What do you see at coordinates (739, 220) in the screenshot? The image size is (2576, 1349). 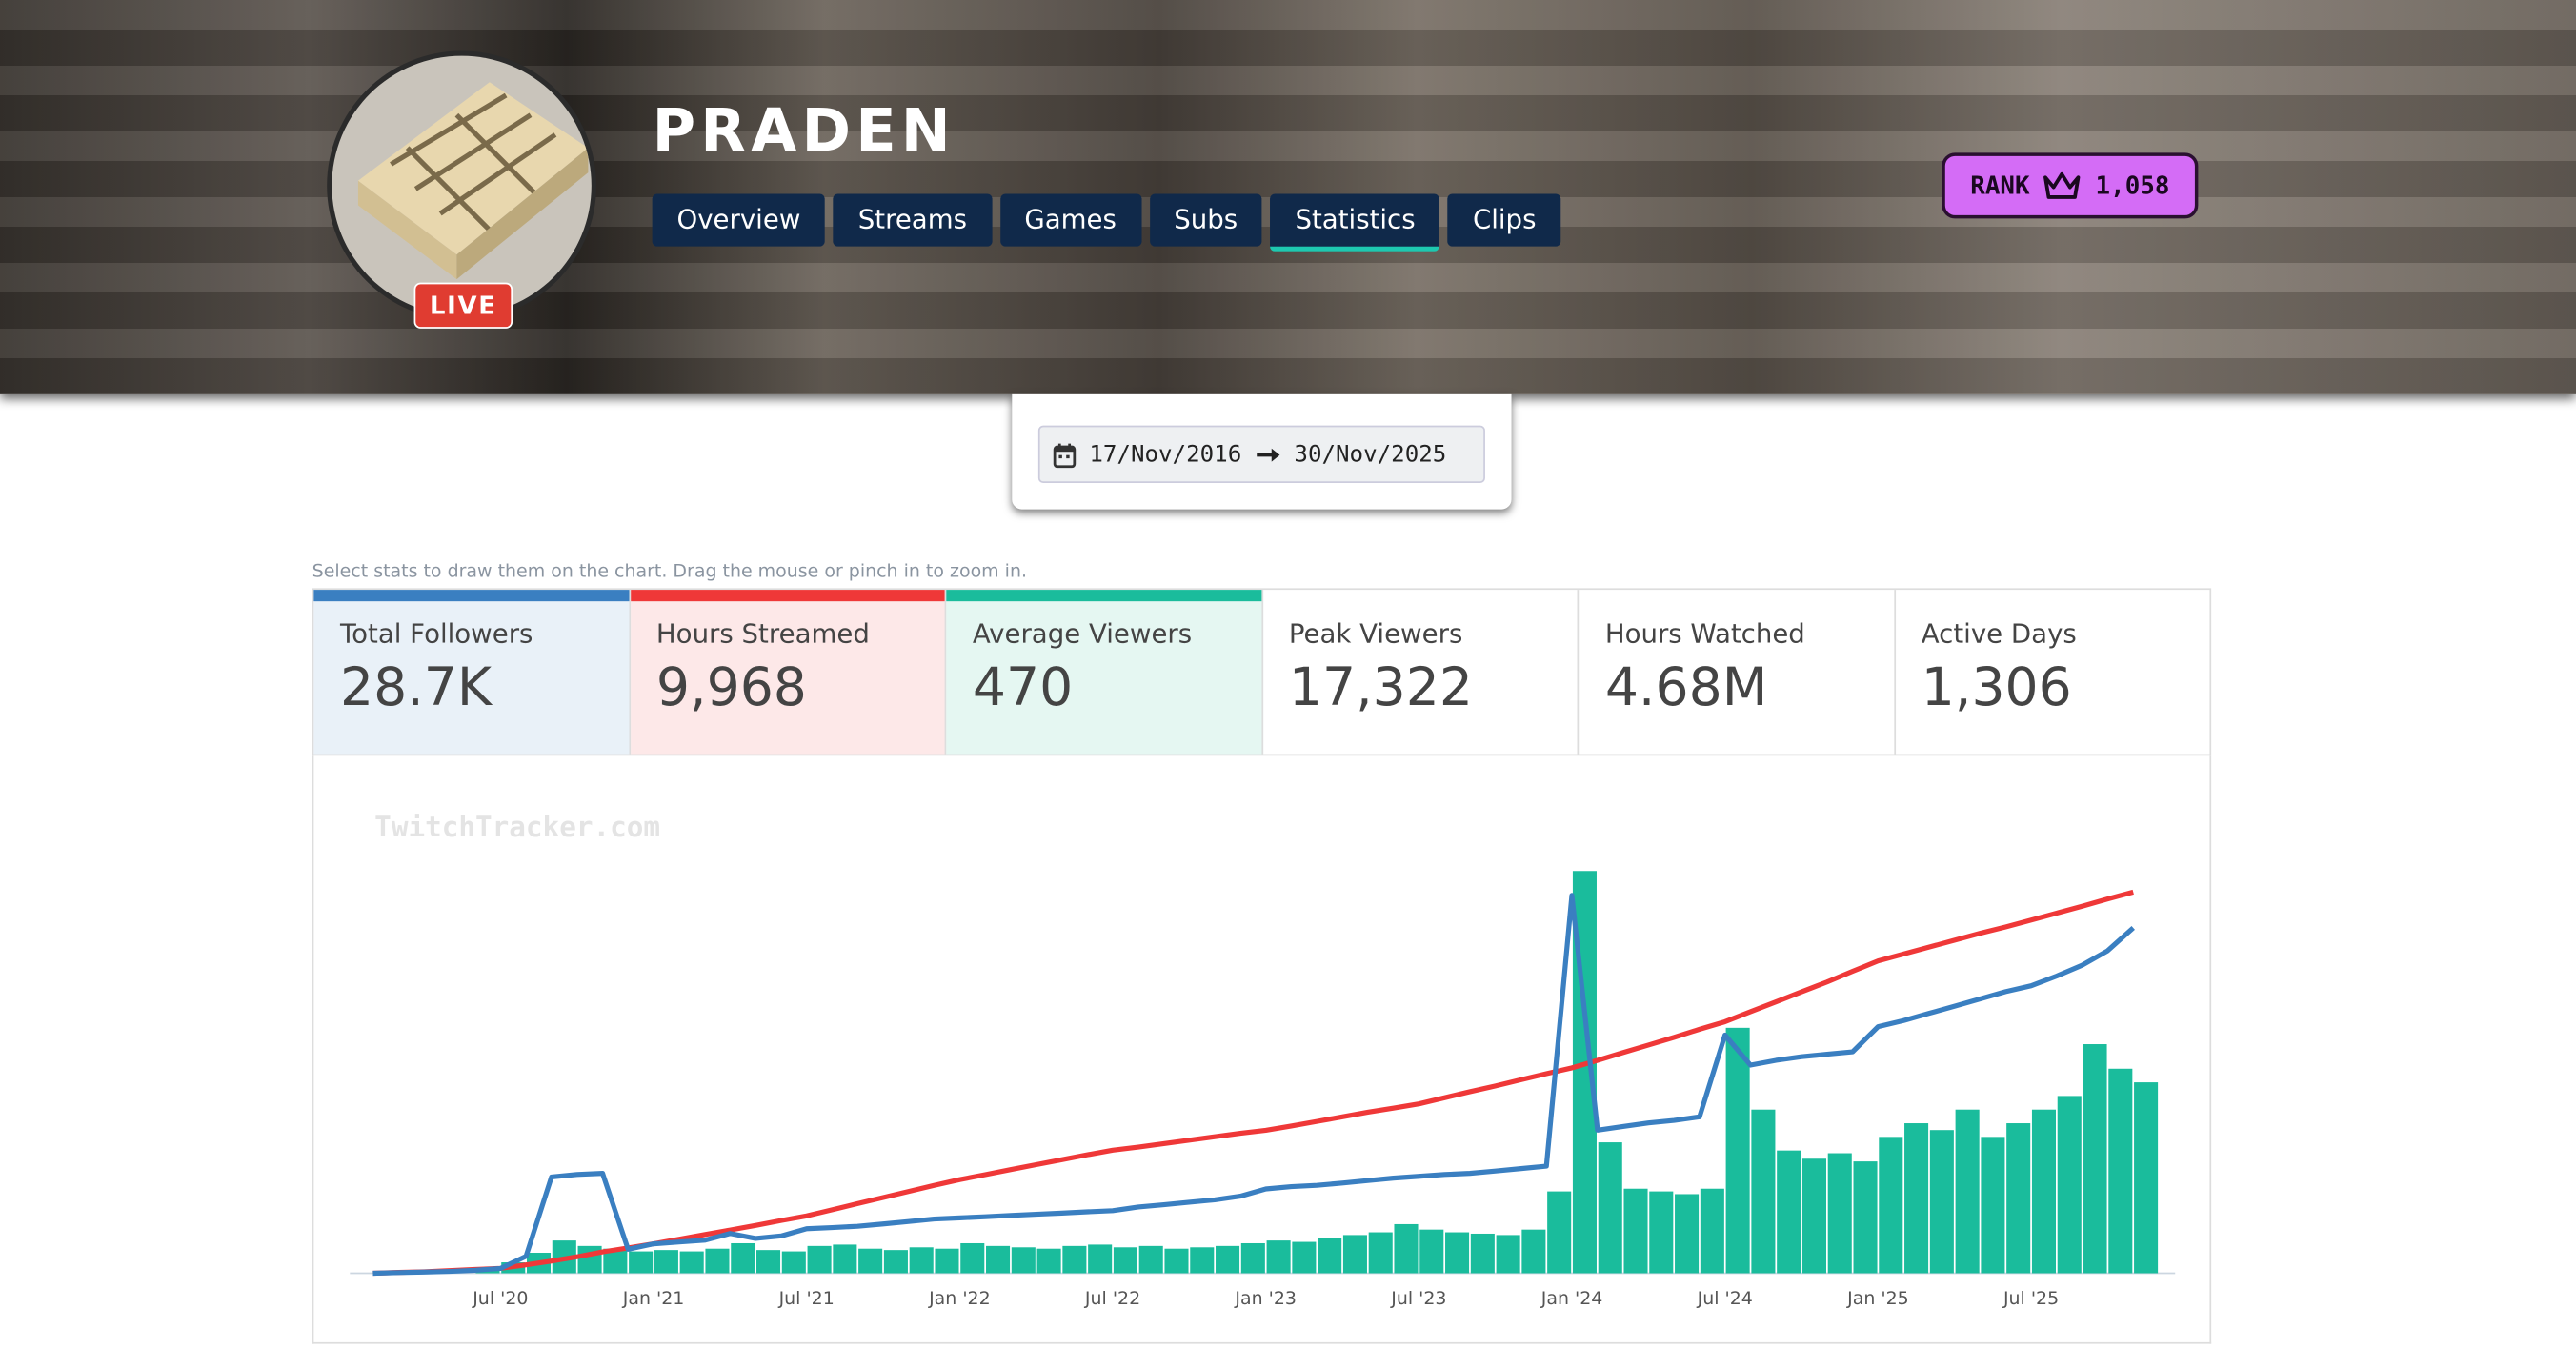 I see `nav-tab: Overview` at bounding box center [739, 220].